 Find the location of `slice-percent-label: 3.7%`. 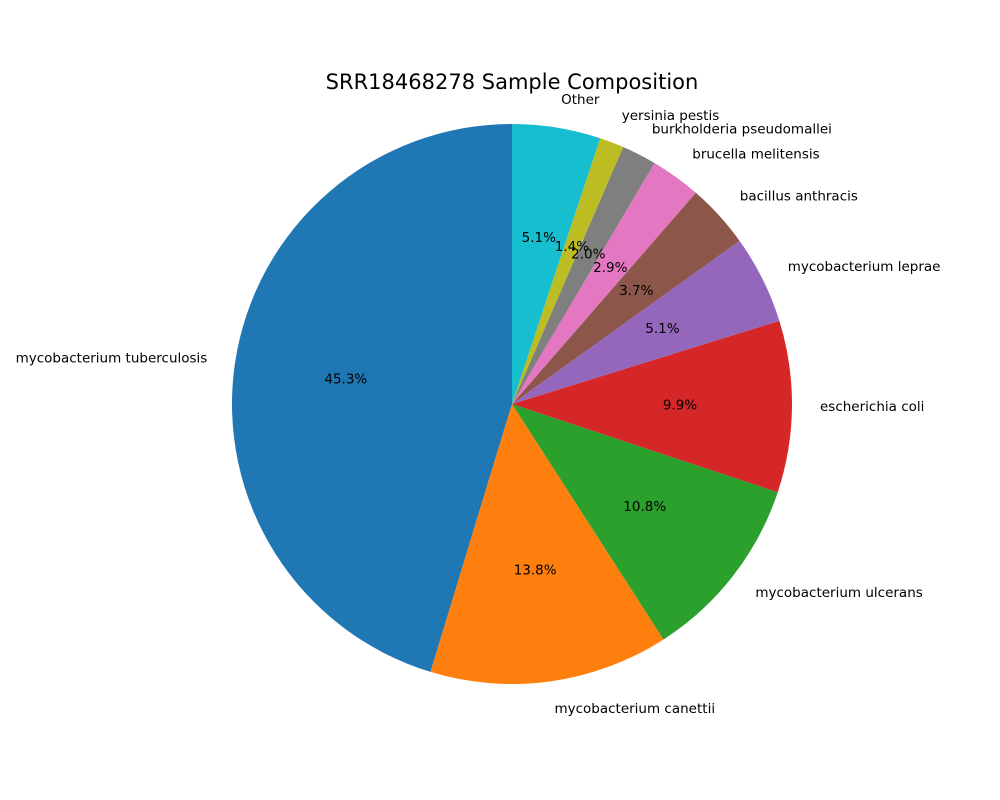

slice-percent-label: 3.7% is located at coordinates (636, 291).